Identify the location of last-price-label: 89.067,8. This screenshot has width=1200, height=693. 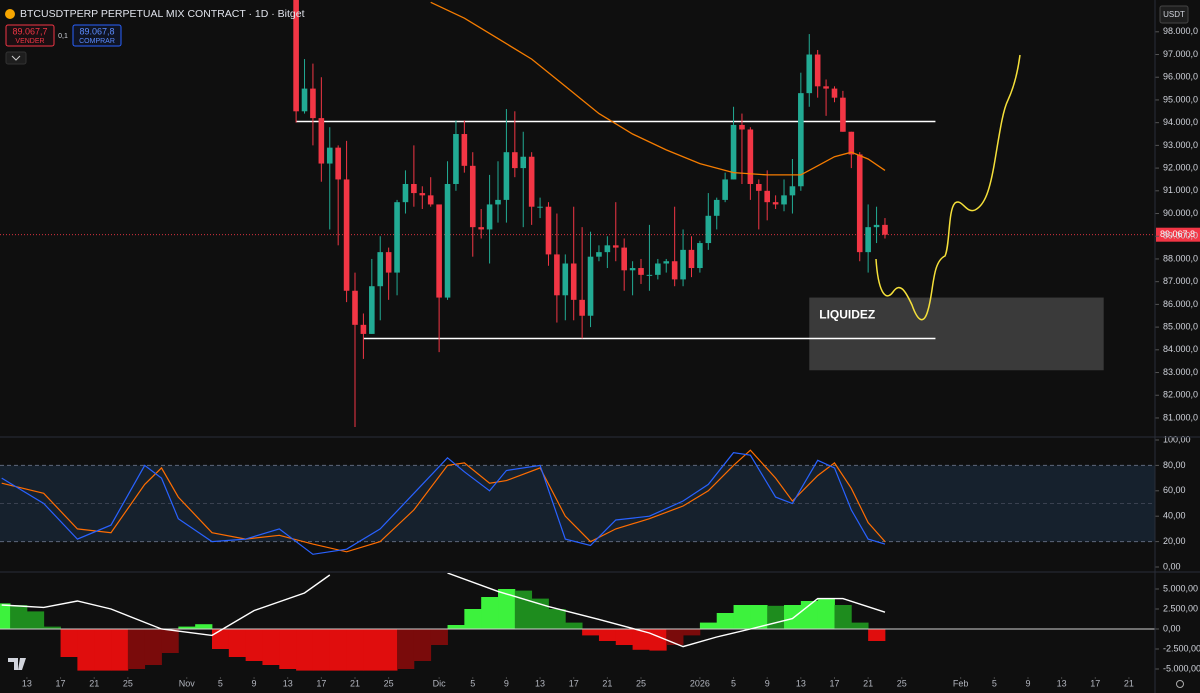
(1177, 234).